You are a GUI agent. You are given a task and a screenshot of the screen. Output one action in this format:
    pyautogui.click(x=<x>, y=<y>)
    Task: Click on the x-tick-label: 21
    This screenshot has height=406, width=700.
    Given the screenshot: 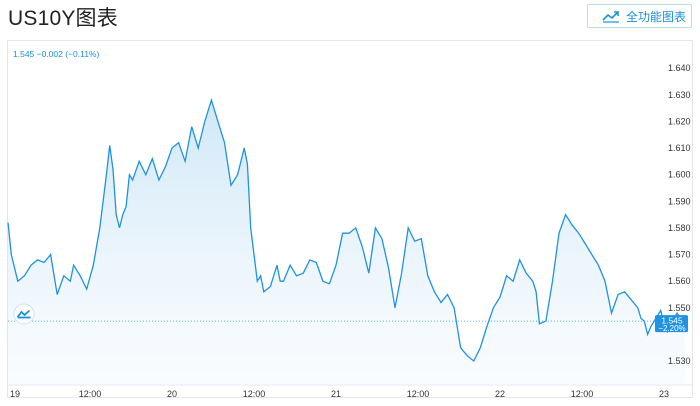 What is the action you would take?
    pyautogui.click(x=336, y=394)
    